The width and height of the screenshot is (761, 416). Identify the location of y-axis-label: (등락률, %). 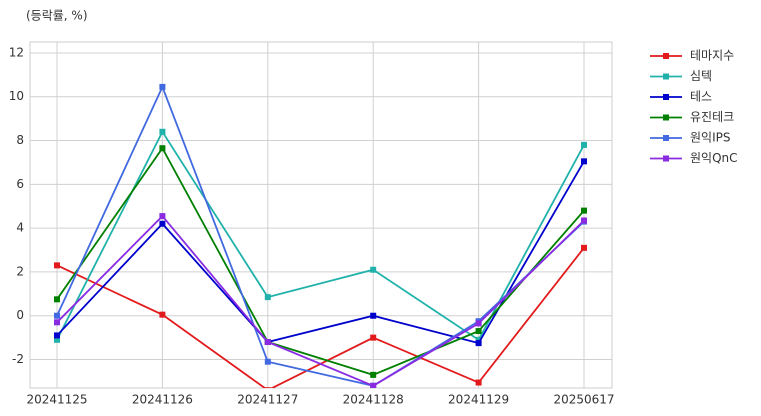
(57, 16).